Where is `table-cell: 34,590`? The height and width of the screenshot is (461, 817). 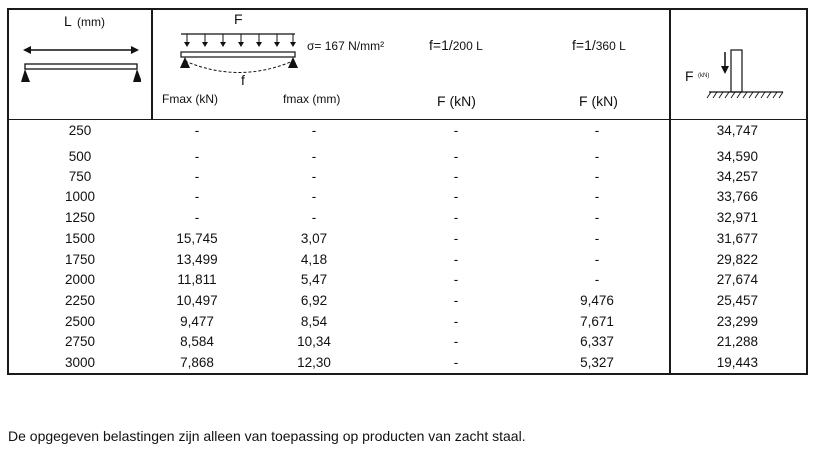 table-cell: 34,590 is located at coordinates (737, 156).